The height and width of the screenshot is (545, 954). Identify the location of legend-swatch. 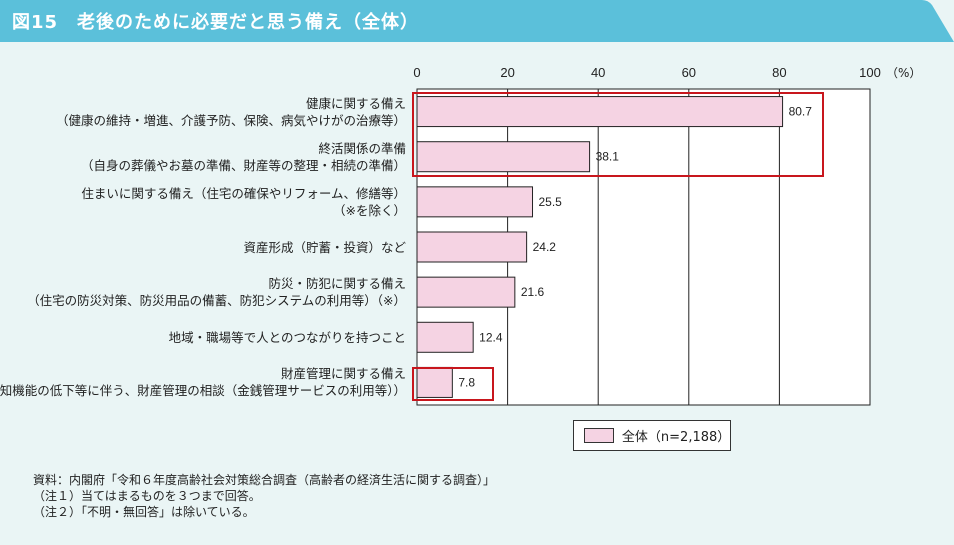
(599, 435).